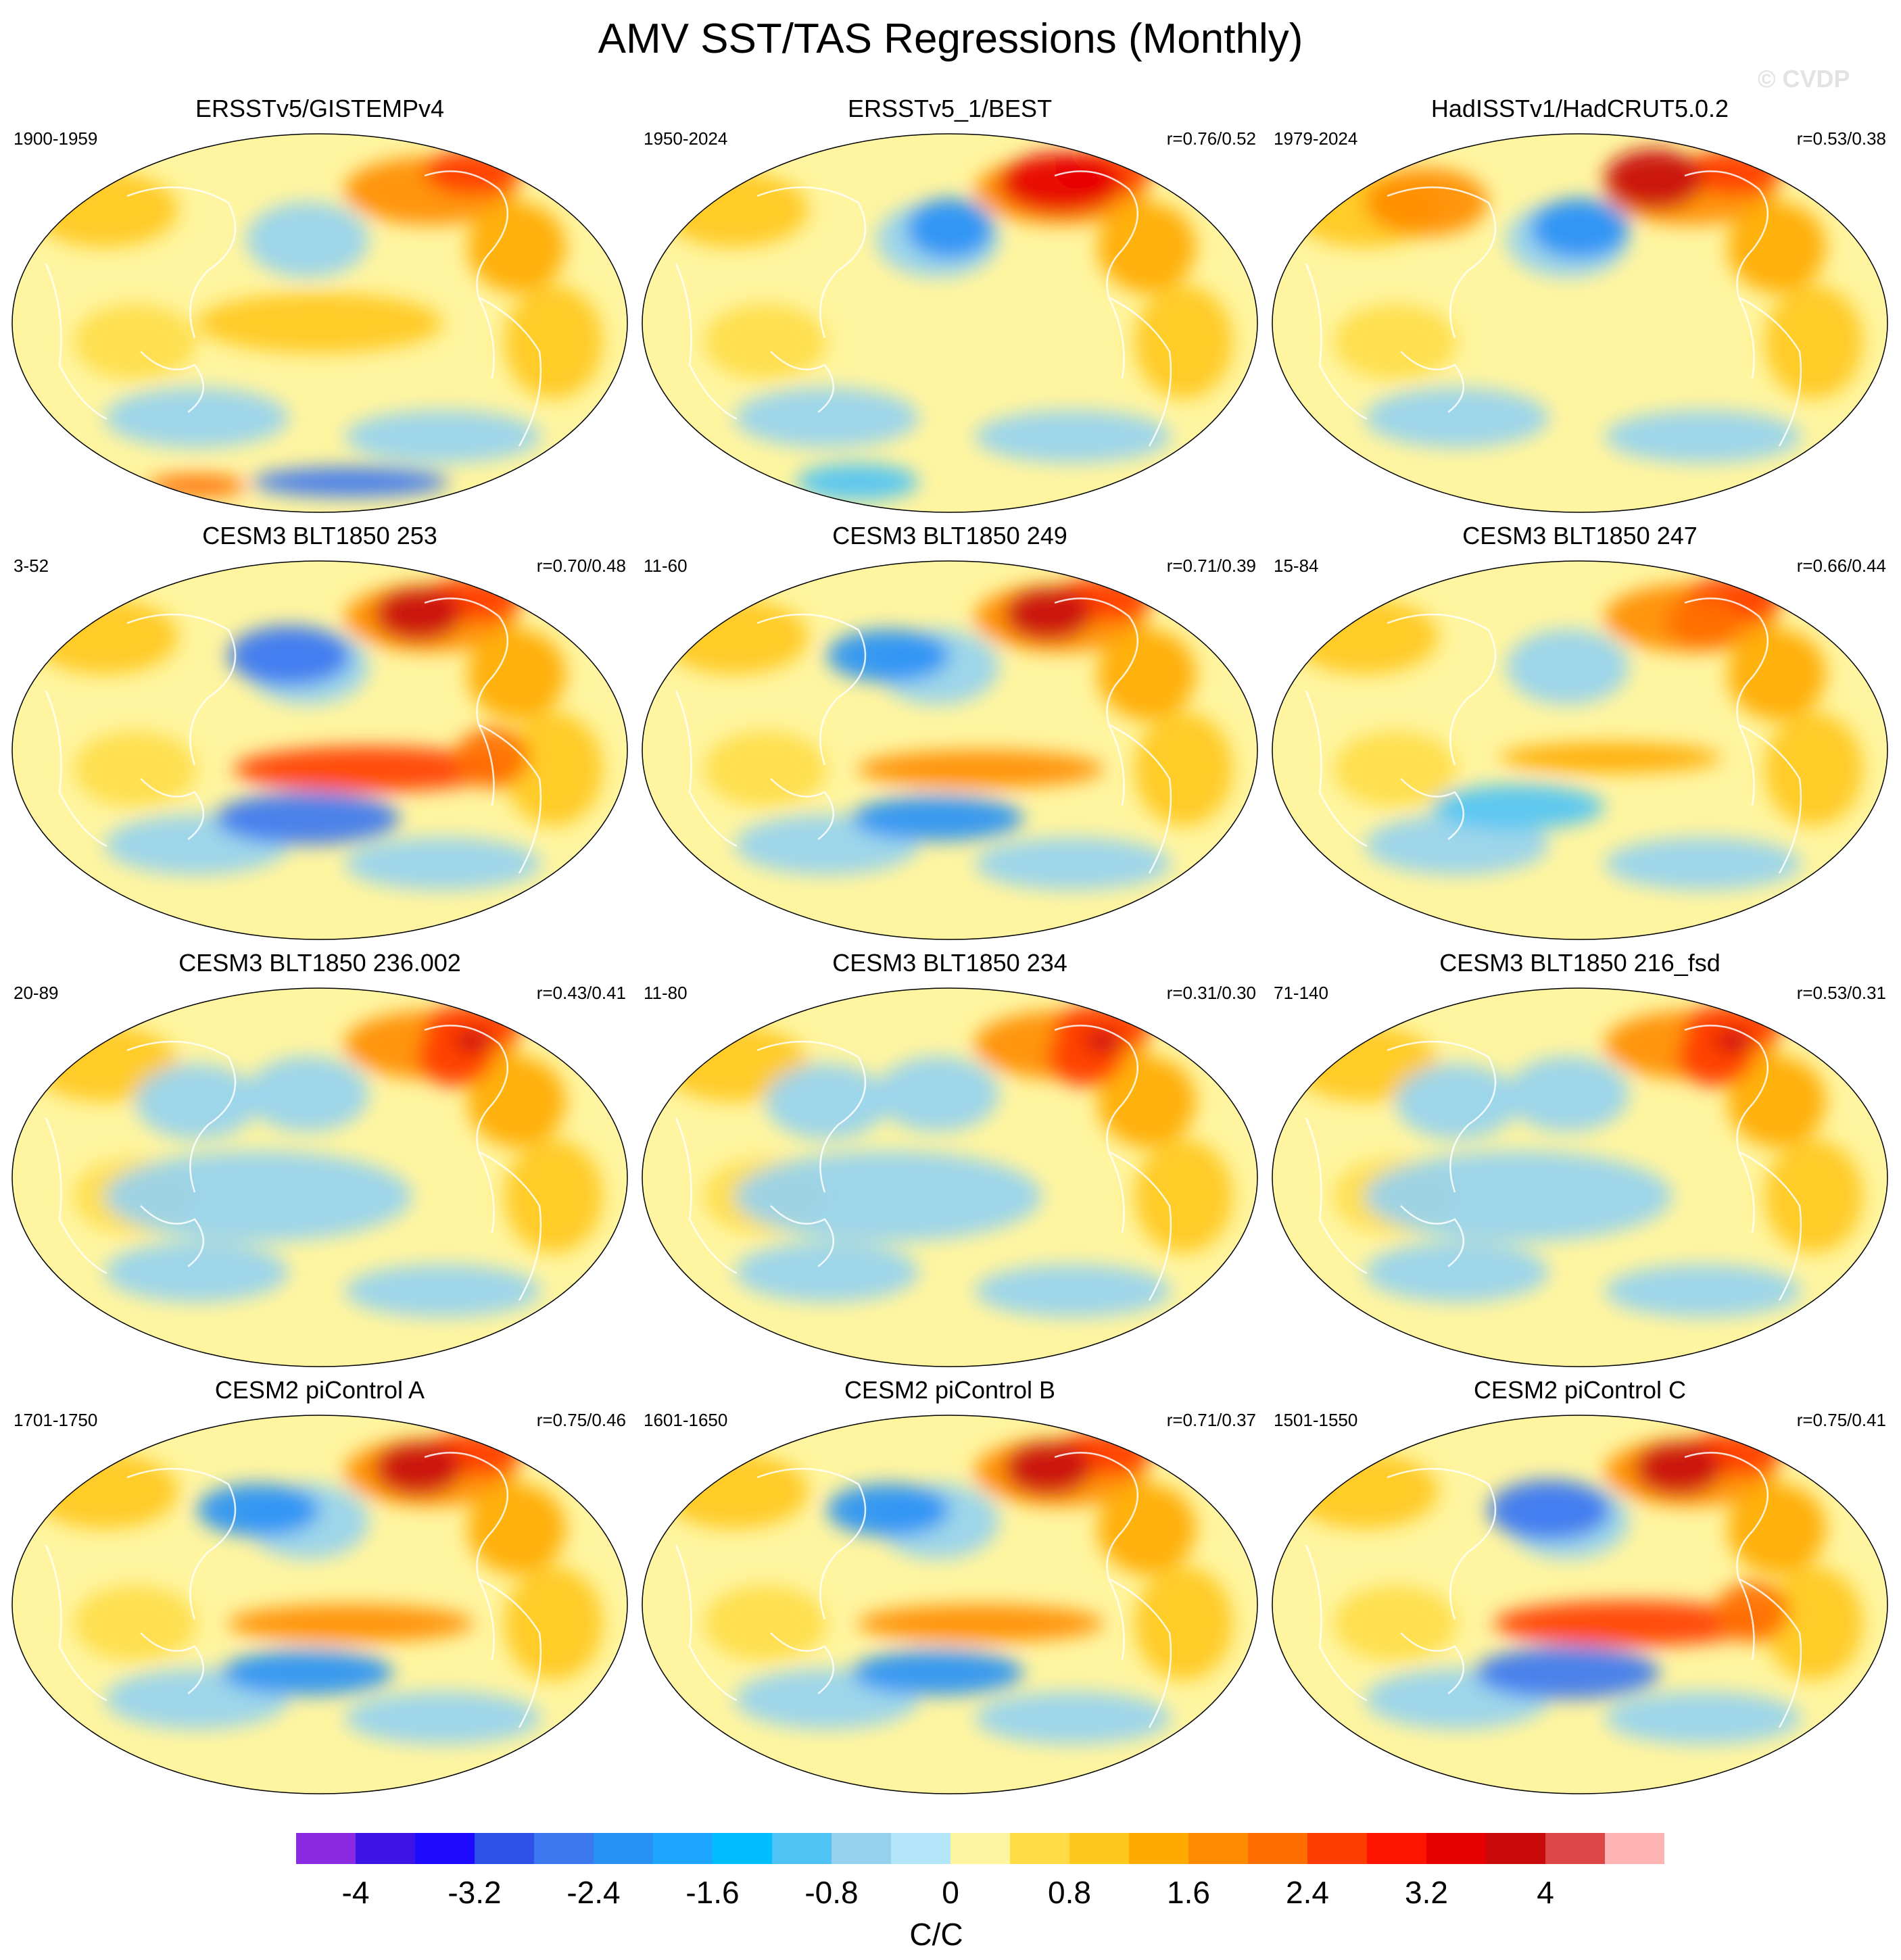 The width and height of the screenshot is (1901, 1960). Describe the element at coordinates (949, 963) in the screenshot. I see `panel-title: CESM3 BLT1850 234` at that location.